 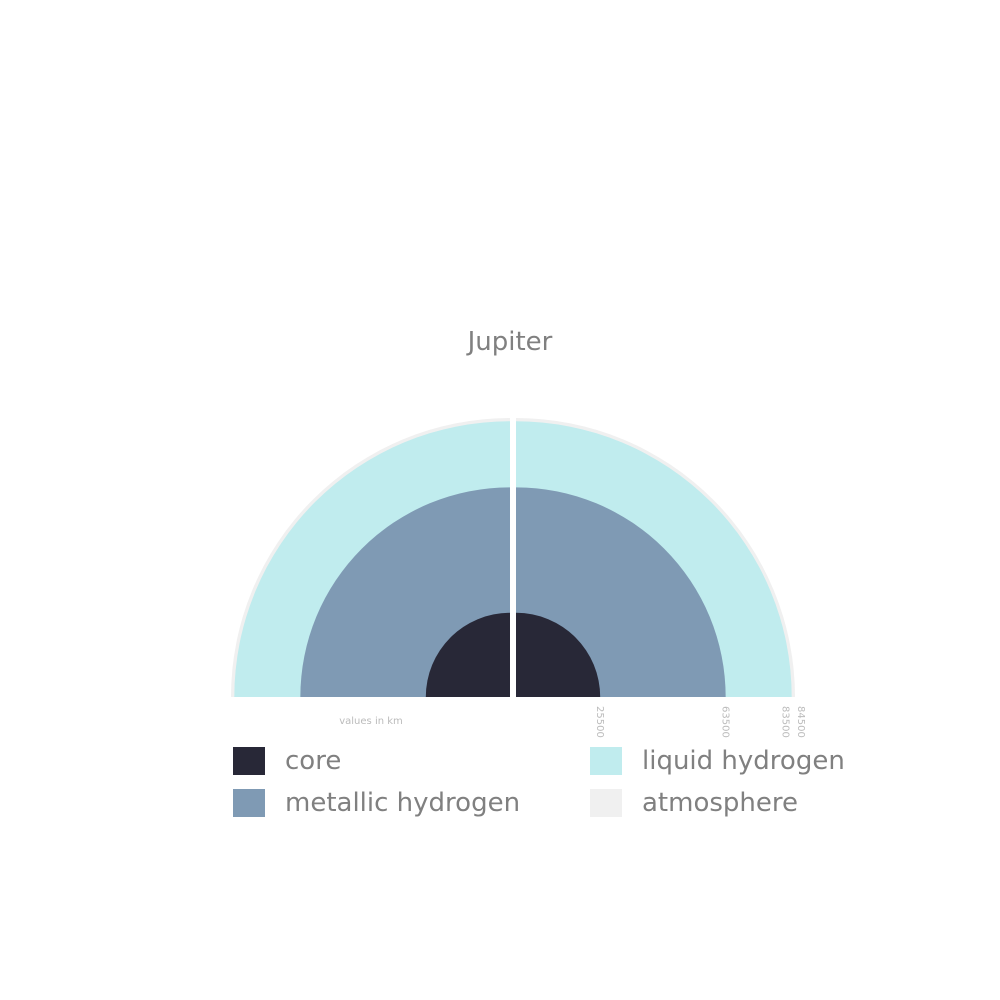 What do you see at coordinates (249, 761) in the screenshot?
I see `legend-swatch-core` at bounding box center [249, 761].